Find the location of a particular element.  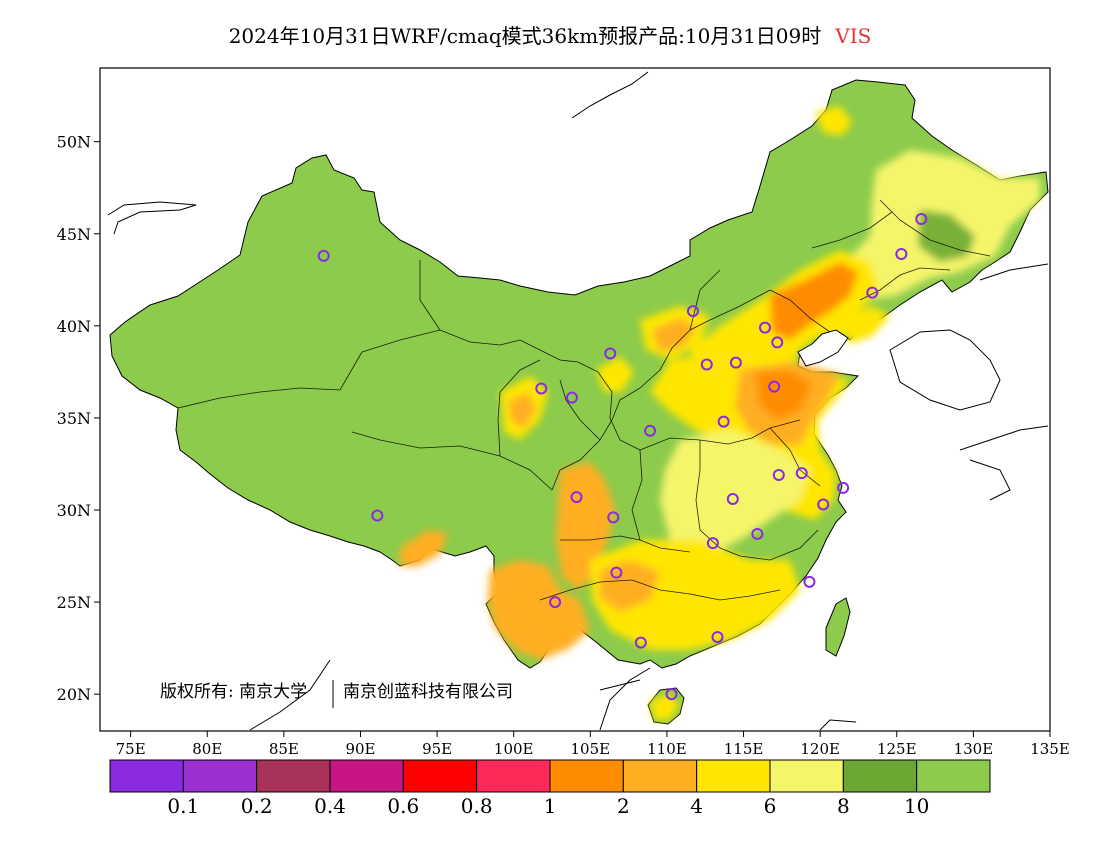

copyright-partner: 南京创蓝科技有限公司 is located at coordinates (428, 692).